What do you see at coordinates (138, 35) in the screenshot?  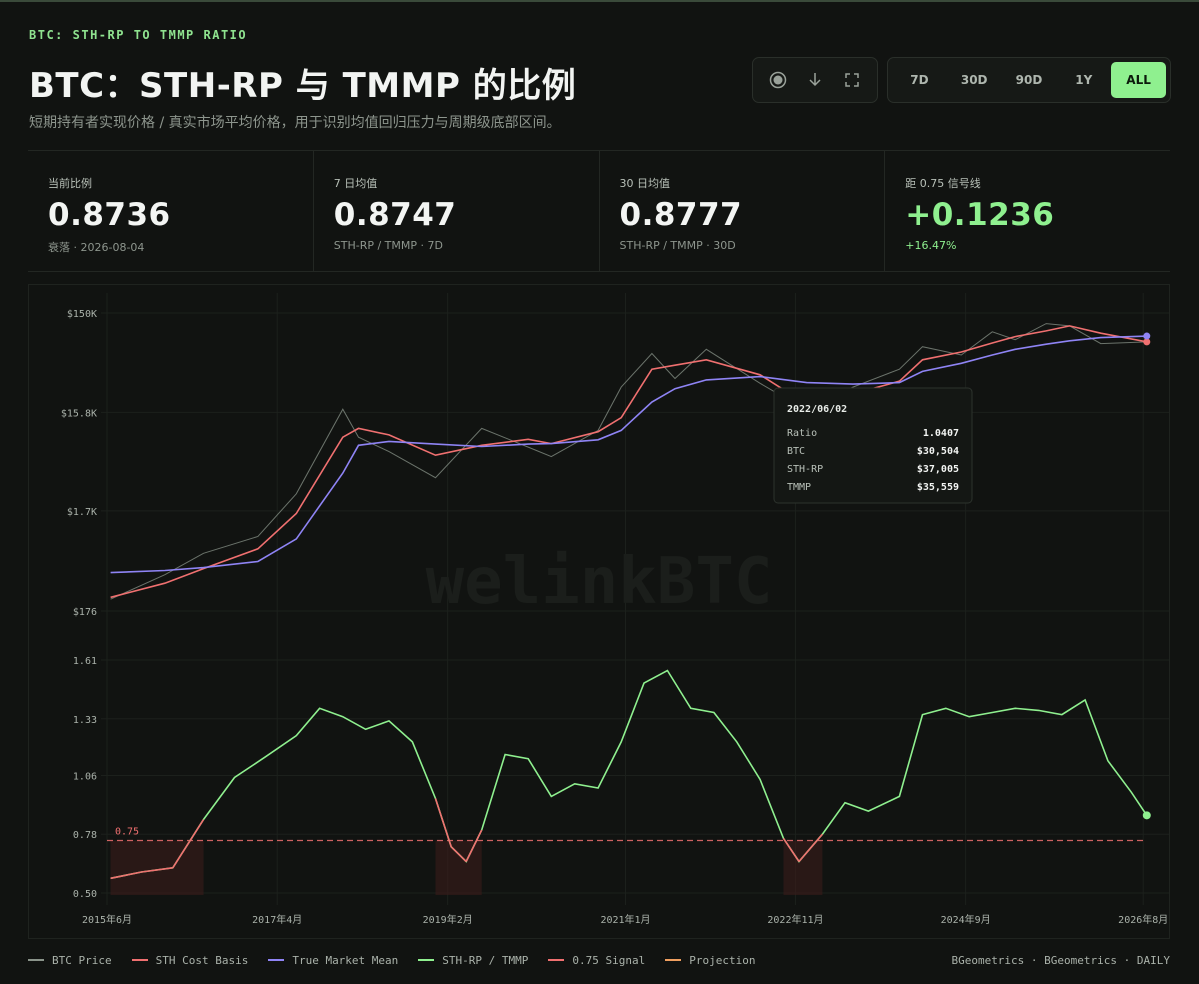 I see `page-eyebrow: BTC: STH-RP TO TMMP RATIO` at bounding box center [138, 35].